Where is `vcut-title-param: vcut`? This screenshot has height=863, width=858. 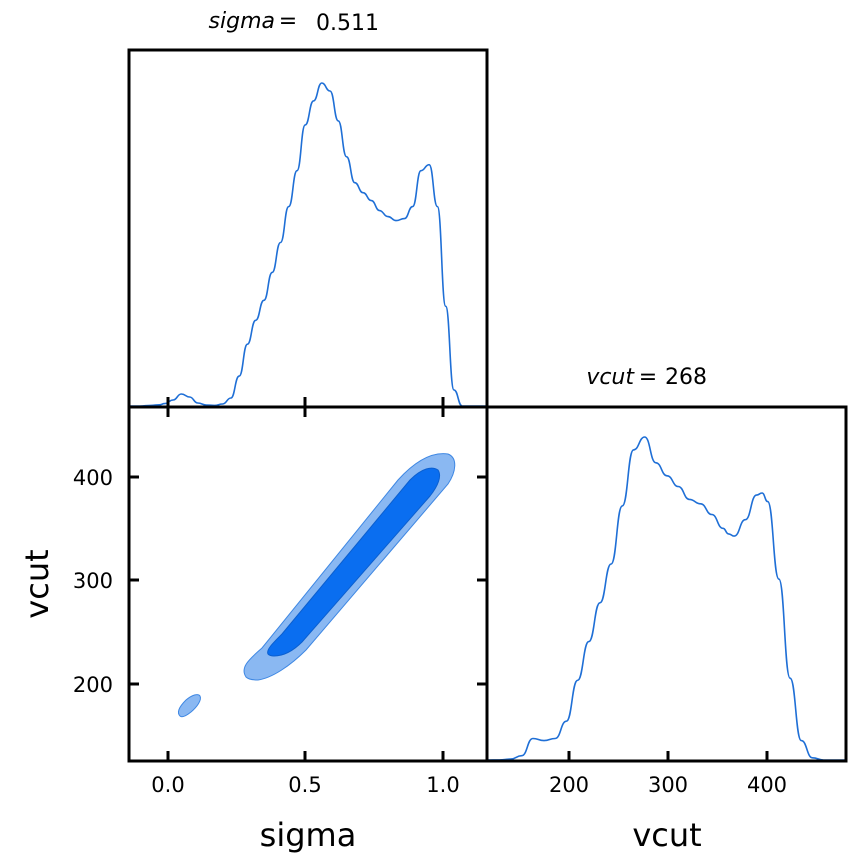 vcut-title-param: vcut is located at coordinates (610, 377).